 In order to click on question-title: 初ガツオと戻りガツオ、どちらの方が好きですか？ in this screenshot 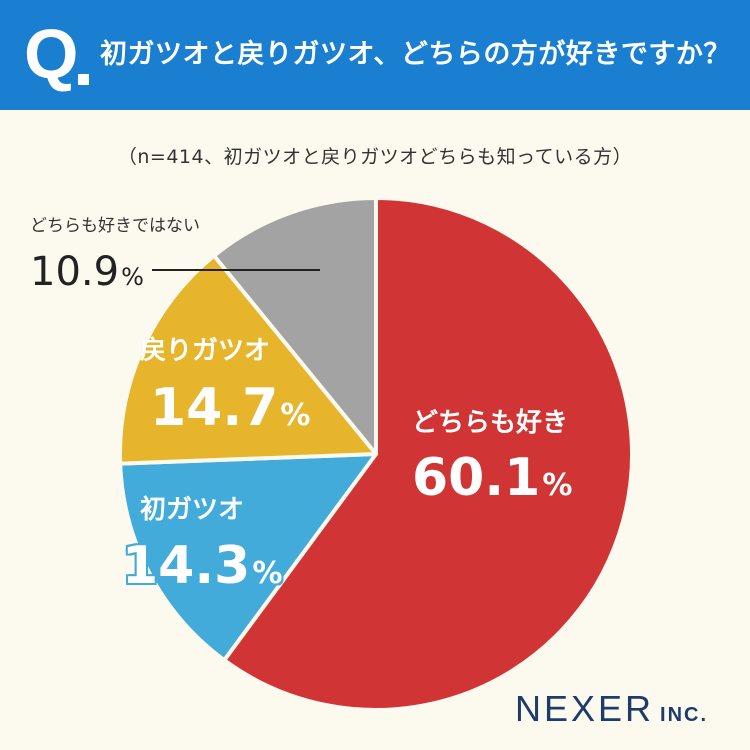, I will do `click(415, 54)`.